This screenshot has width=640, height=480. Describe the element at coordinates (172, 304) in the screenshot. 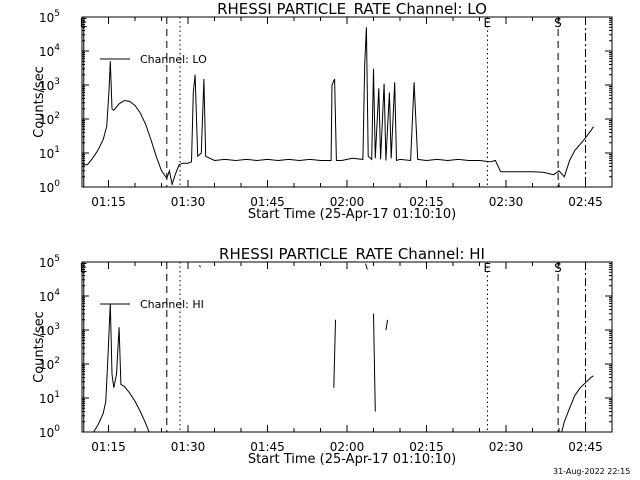

I see `legend-label: Channel: HI` at that location.